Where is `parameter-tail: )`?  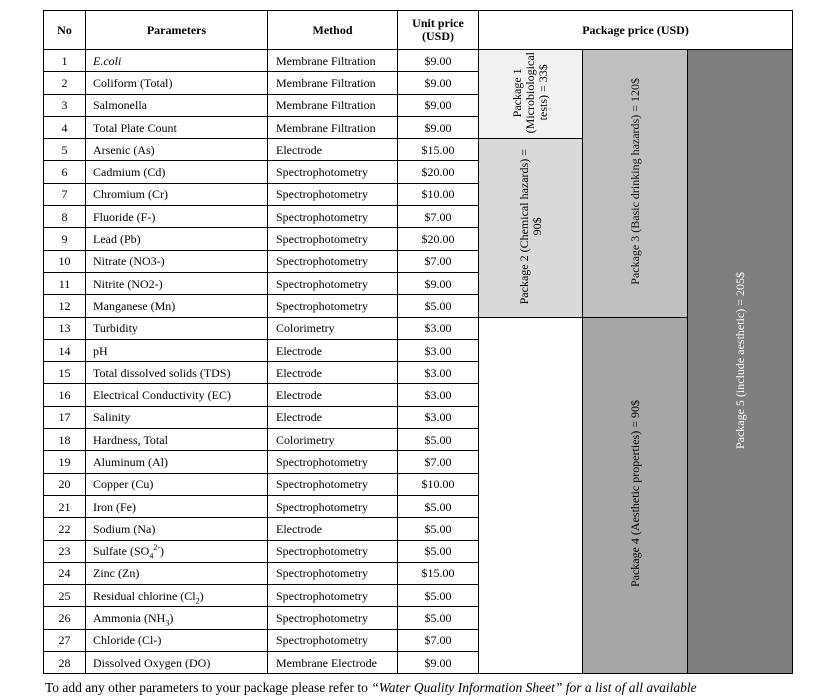
parameter-tail: ) is located at coordinates (171, 618).